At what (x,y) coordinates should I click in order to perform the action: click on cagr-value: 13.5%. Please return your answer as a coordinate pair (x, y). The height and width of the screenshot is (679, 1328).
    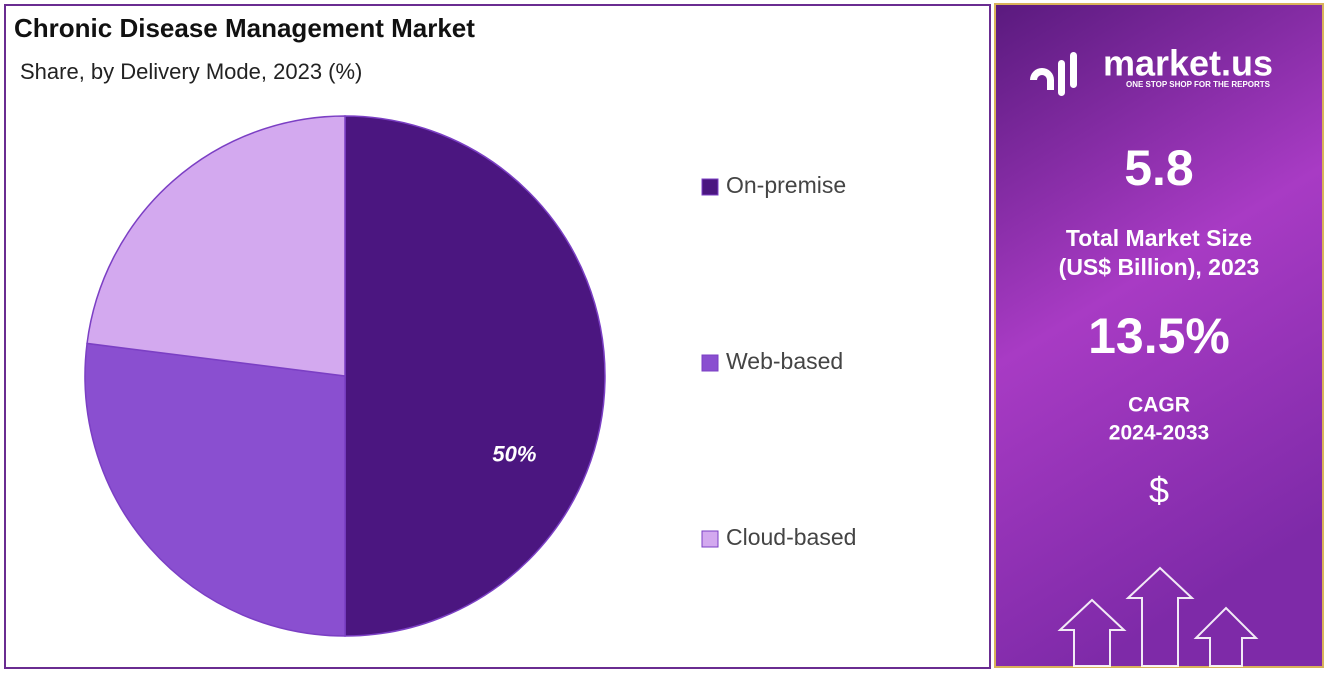
    Looking at the image, I should click on (1159, 336).